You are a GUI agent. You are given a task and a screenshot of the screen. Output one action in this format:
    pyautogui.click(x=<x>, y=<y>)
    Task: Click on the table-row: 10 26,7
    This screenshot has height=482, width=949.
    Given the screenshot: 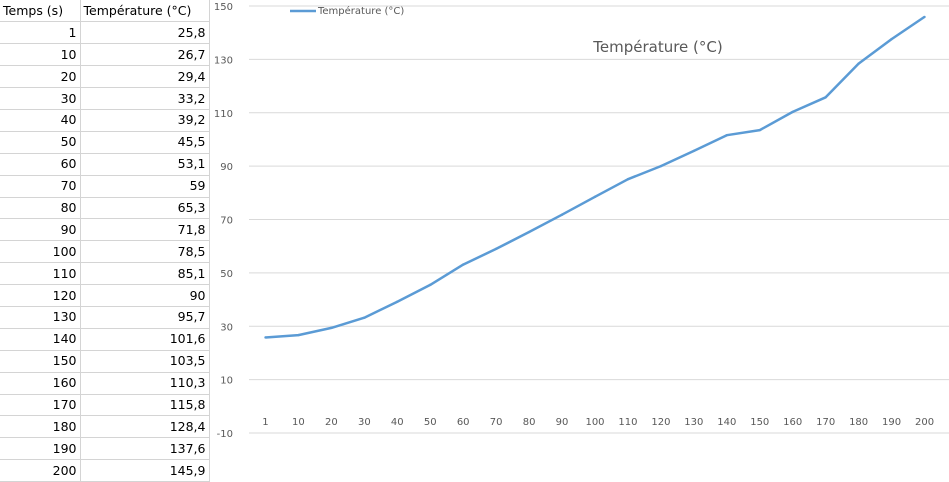 What is the action you would take?
    pyautogui.click(x=105, y=55)
    